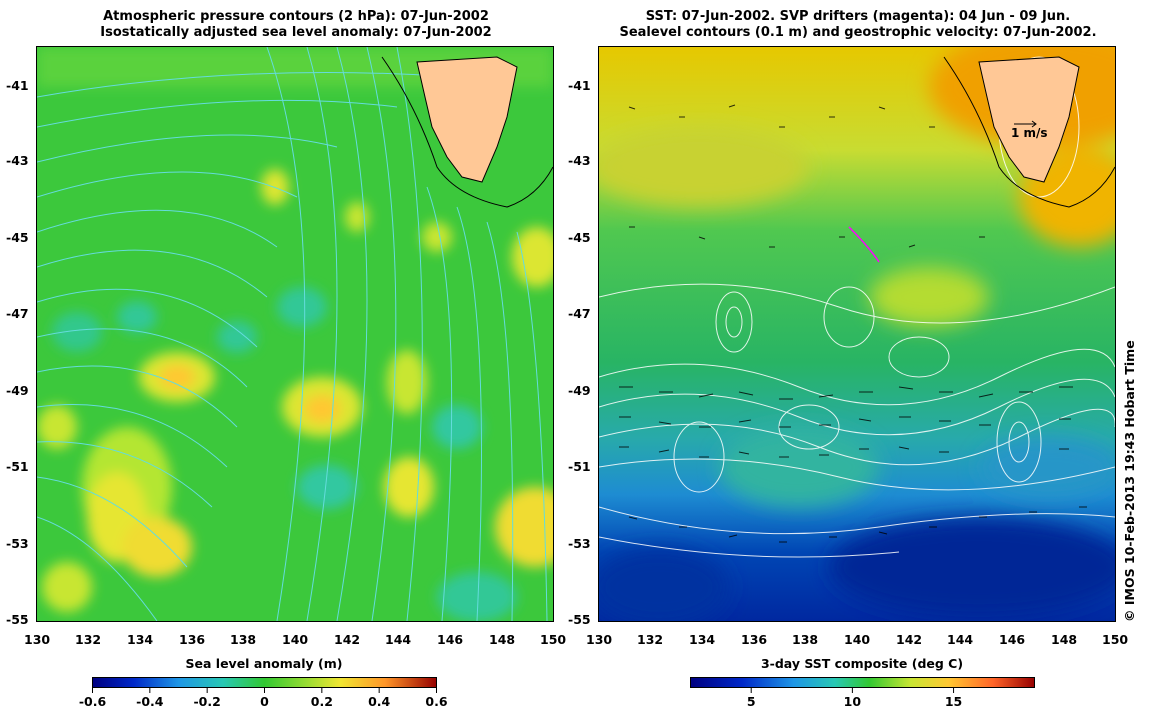 This screenshot has width=1150, height=710. What do you see at coordinates (751, 701) in the screenshot?
I see `colorbar-tick-label: 5` at bounding box center [751, 701].